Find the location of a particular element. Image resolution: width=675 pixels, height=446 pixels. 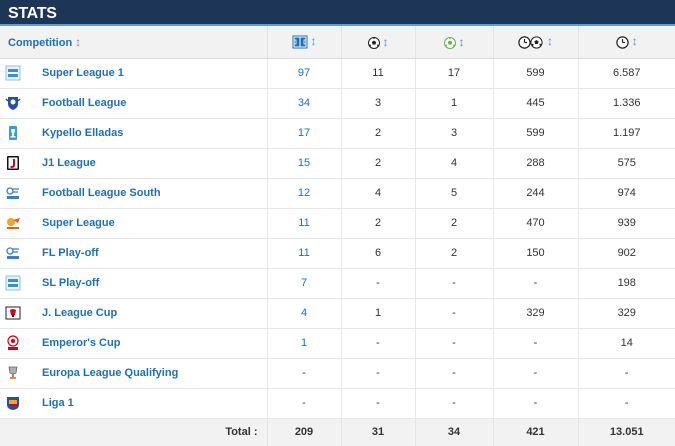

appearances-cell: 12 is located at coordinates (303, 193).